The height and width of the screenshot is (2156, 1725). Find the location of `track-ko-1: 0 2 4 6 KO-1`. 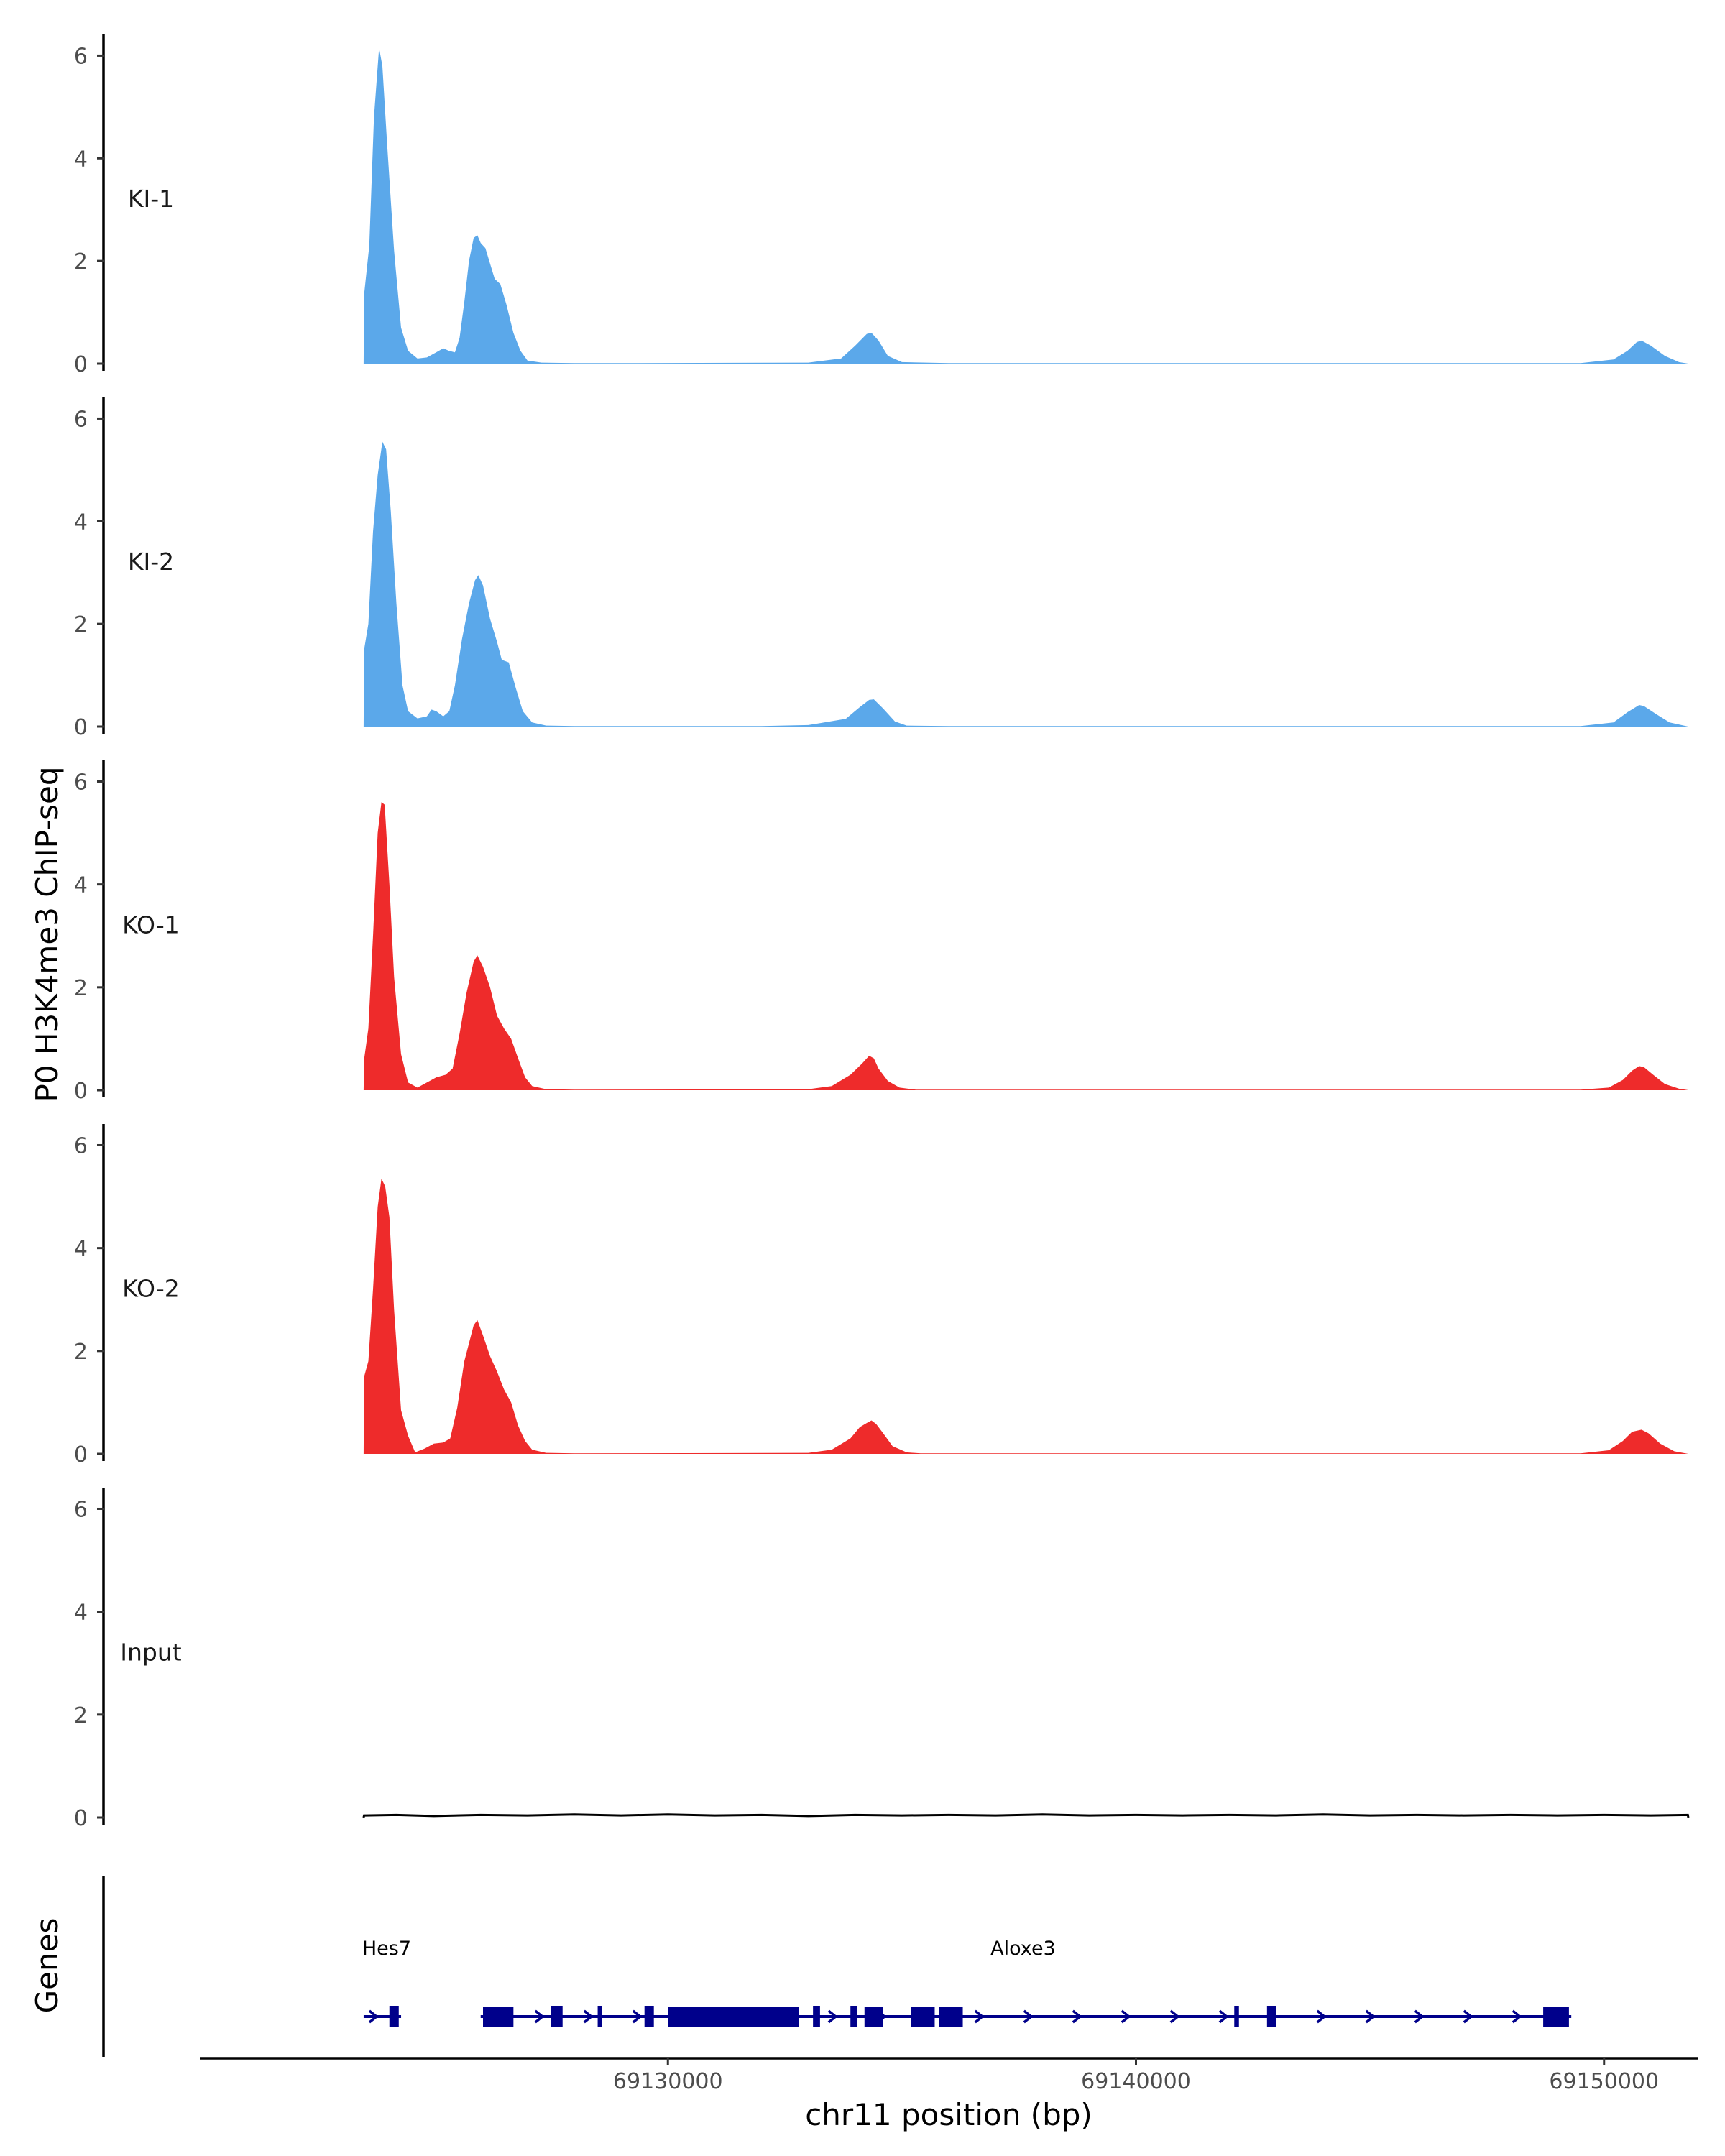

track-ko-1: 0 2 4 6 KO-1 is located at coordinates (881, 932).